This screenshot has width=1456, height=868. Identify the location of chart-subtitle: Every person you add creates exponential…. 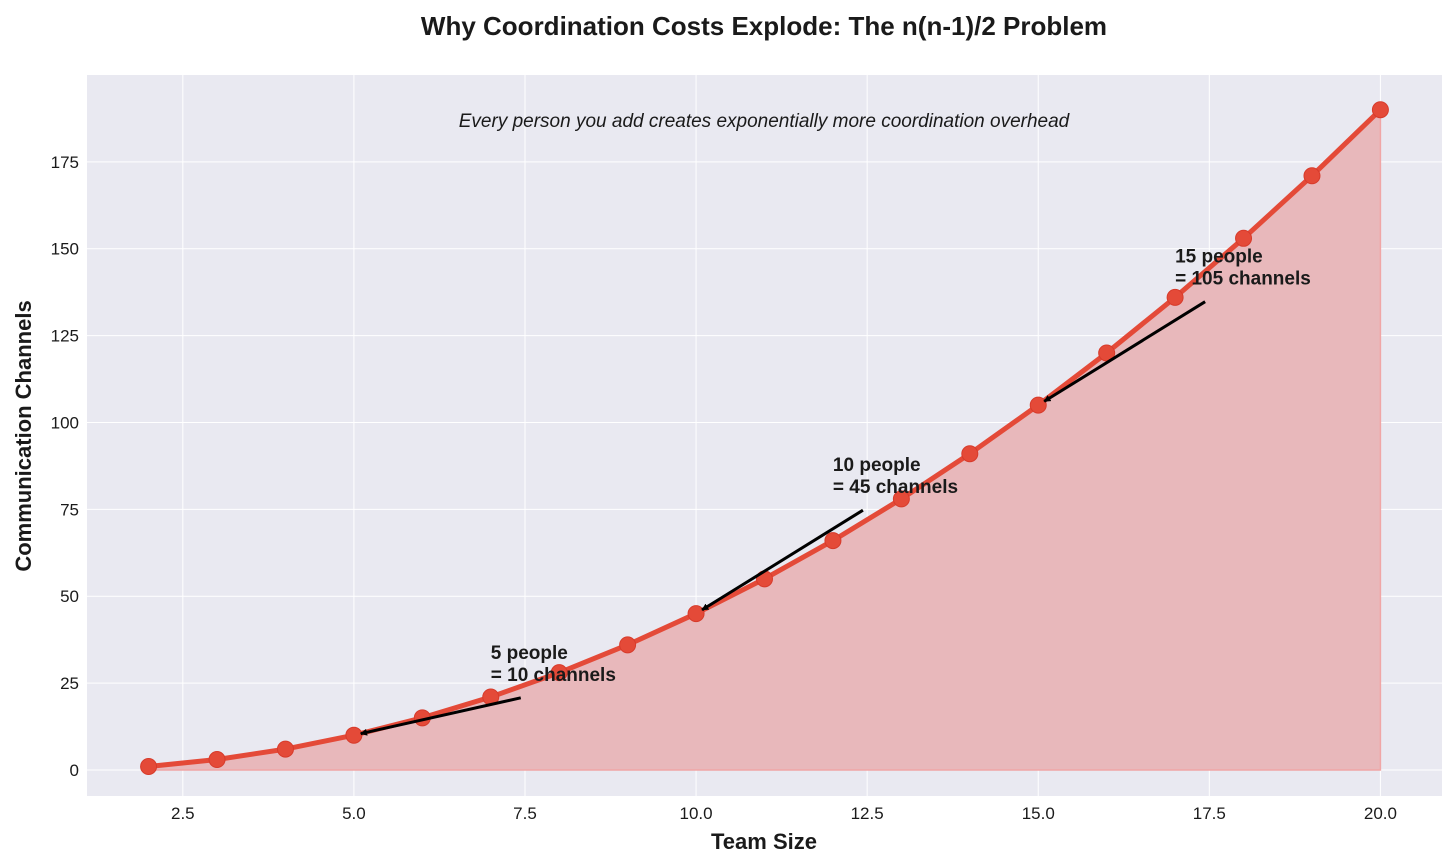
(765, 121).